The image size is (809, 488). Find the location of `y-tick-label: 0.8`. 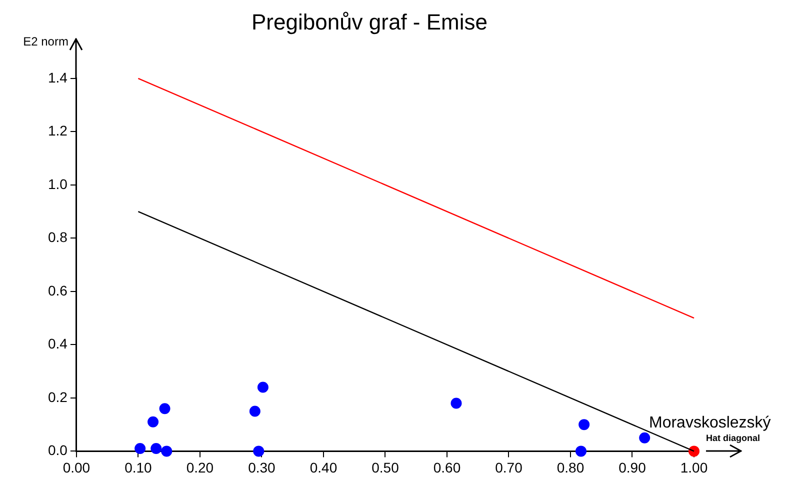

y-tick-label: 0.8 is located at coordinates (58, 237).